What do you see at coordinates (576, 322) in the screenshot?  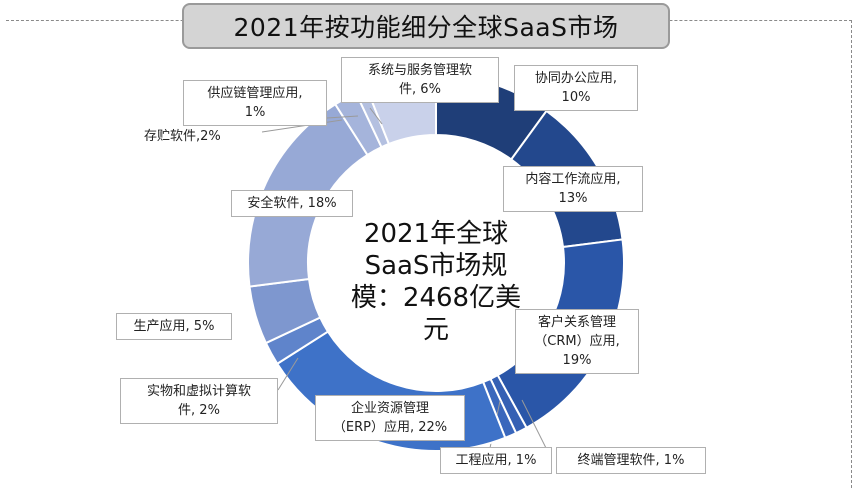 I see `segment-label-line: 客户关系管理` at bounding box center [576, 322].